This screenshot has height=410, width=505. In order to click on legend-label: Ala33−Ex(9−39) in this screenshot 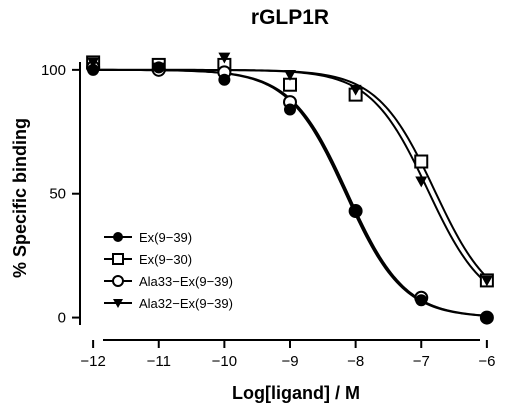, I will do `click(186, 281)`.